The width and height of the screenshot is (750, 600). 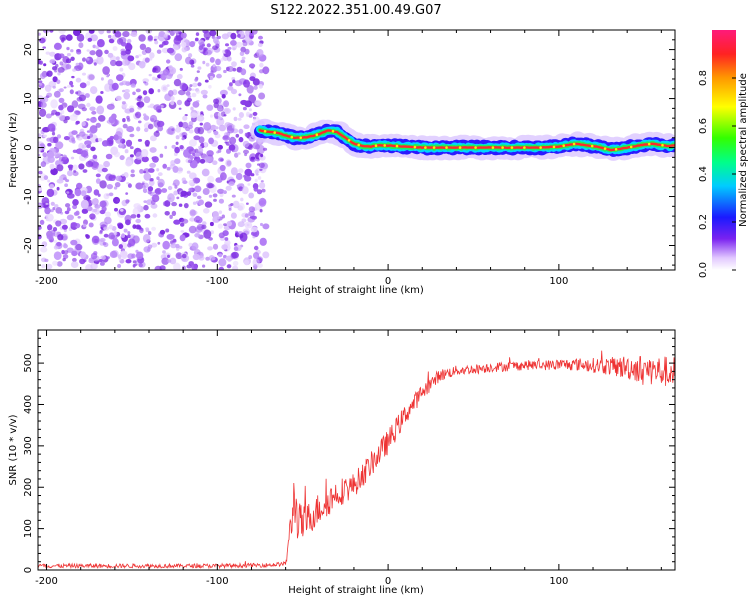 What do you see at coordinates (558, 581) in the screenshot?
I see `x-tick-label: 100` at bounding box center [558, 581].